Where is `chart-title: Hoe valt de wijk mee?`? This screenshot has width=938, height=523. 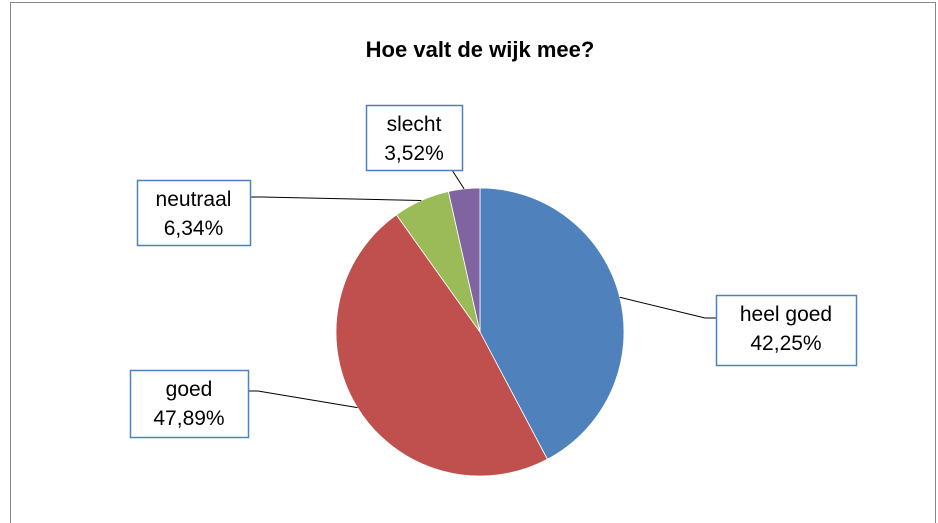
chart-title: Hoe valt de wijk mee? is located at coordinates (480, 49).